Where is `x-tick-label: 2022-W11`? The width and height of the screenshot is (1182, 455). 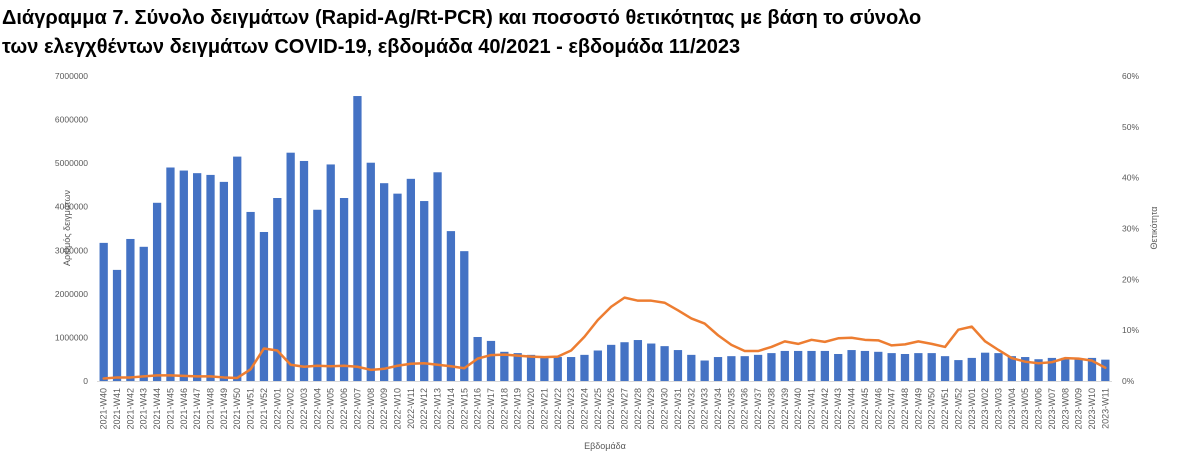
x-tick-label: 2022-W11 is located at coordinates (411, 408).